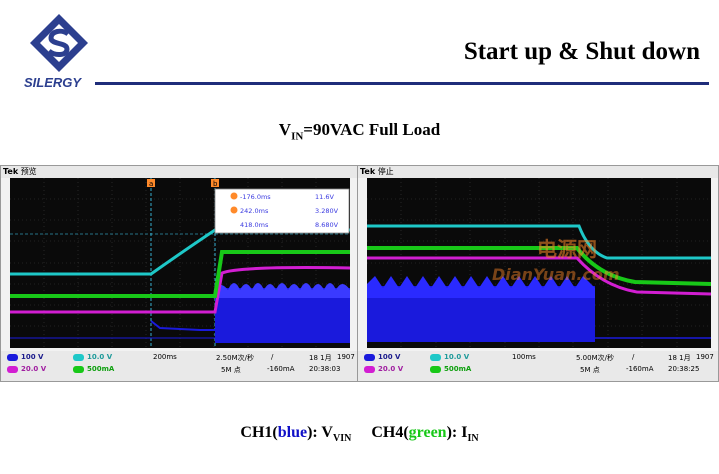 The width and height of the screenshot is (719, 474). What do you see at coordinates (473, 439) in the screenshot?
I see `legend-ch4-sub: IN` at bounding box center [473, 439].